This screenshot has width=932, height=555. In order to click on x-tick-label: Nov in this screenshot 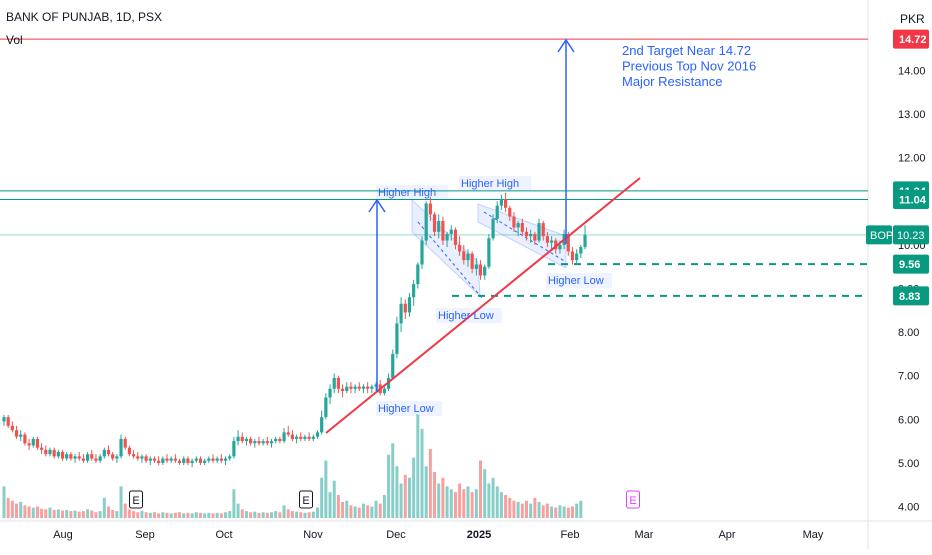, I will do `click(313, 535)`.